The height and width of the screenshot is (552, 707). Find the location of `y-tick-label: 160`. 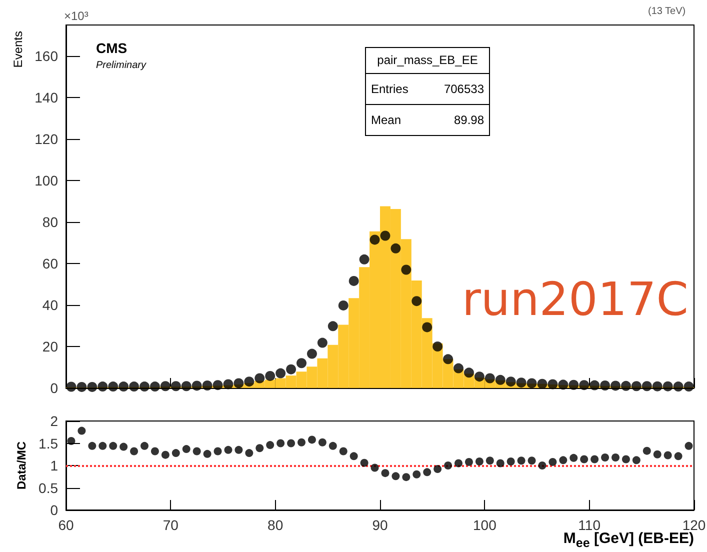

y-tick-label: 160 is located at coordinates (46, 56).